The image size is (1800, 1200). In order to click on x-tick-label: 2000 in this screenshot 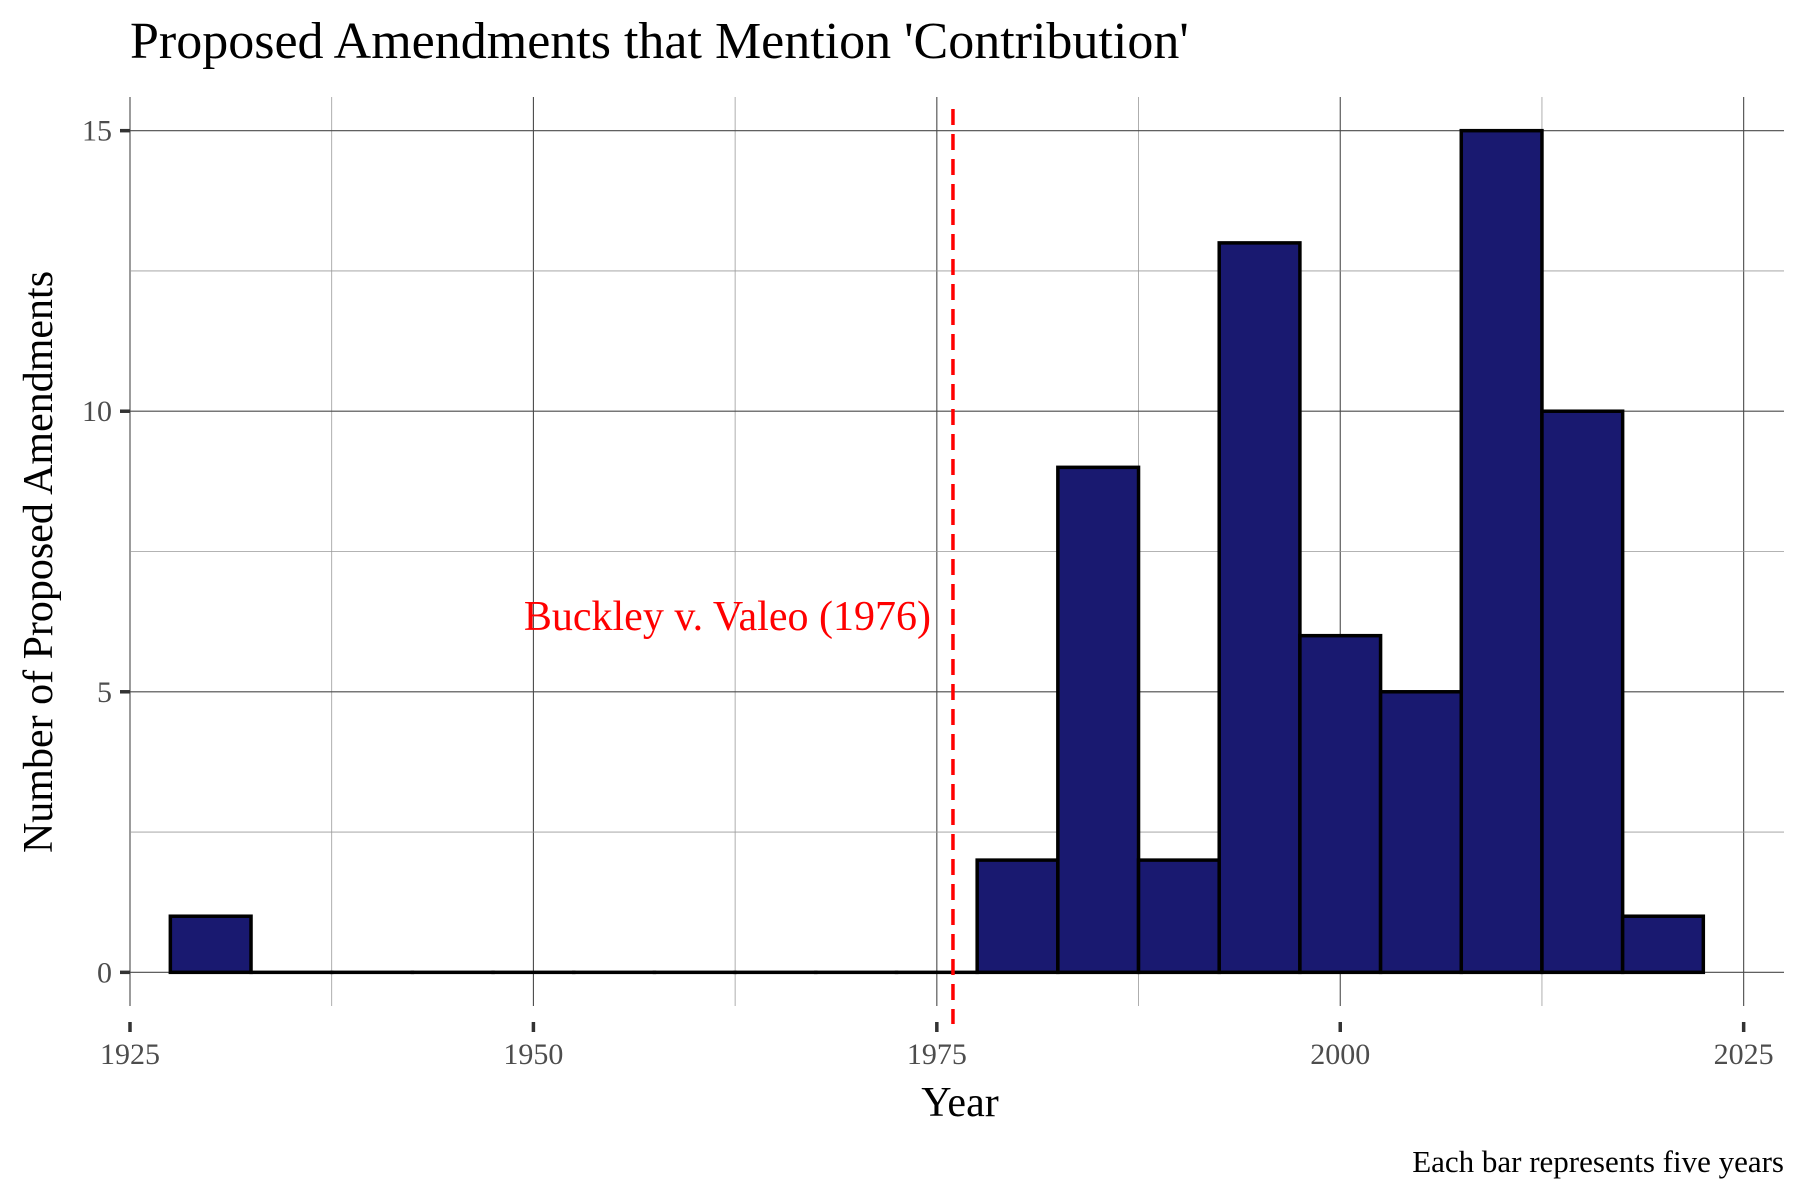, I will do `click(1340, 1054)`.